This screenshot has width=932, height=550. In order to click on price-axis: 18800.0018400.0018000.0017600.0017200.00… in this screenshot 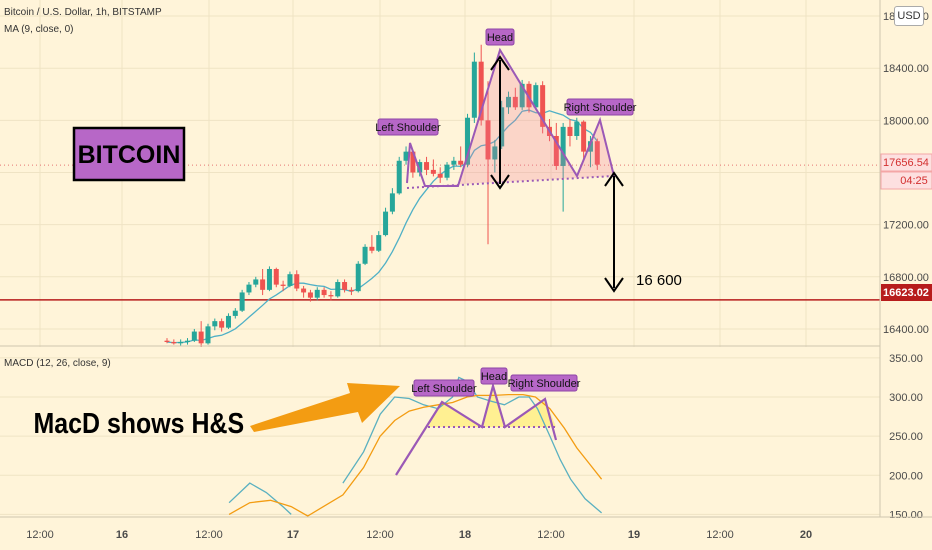, I will do `click(905, 260)`.